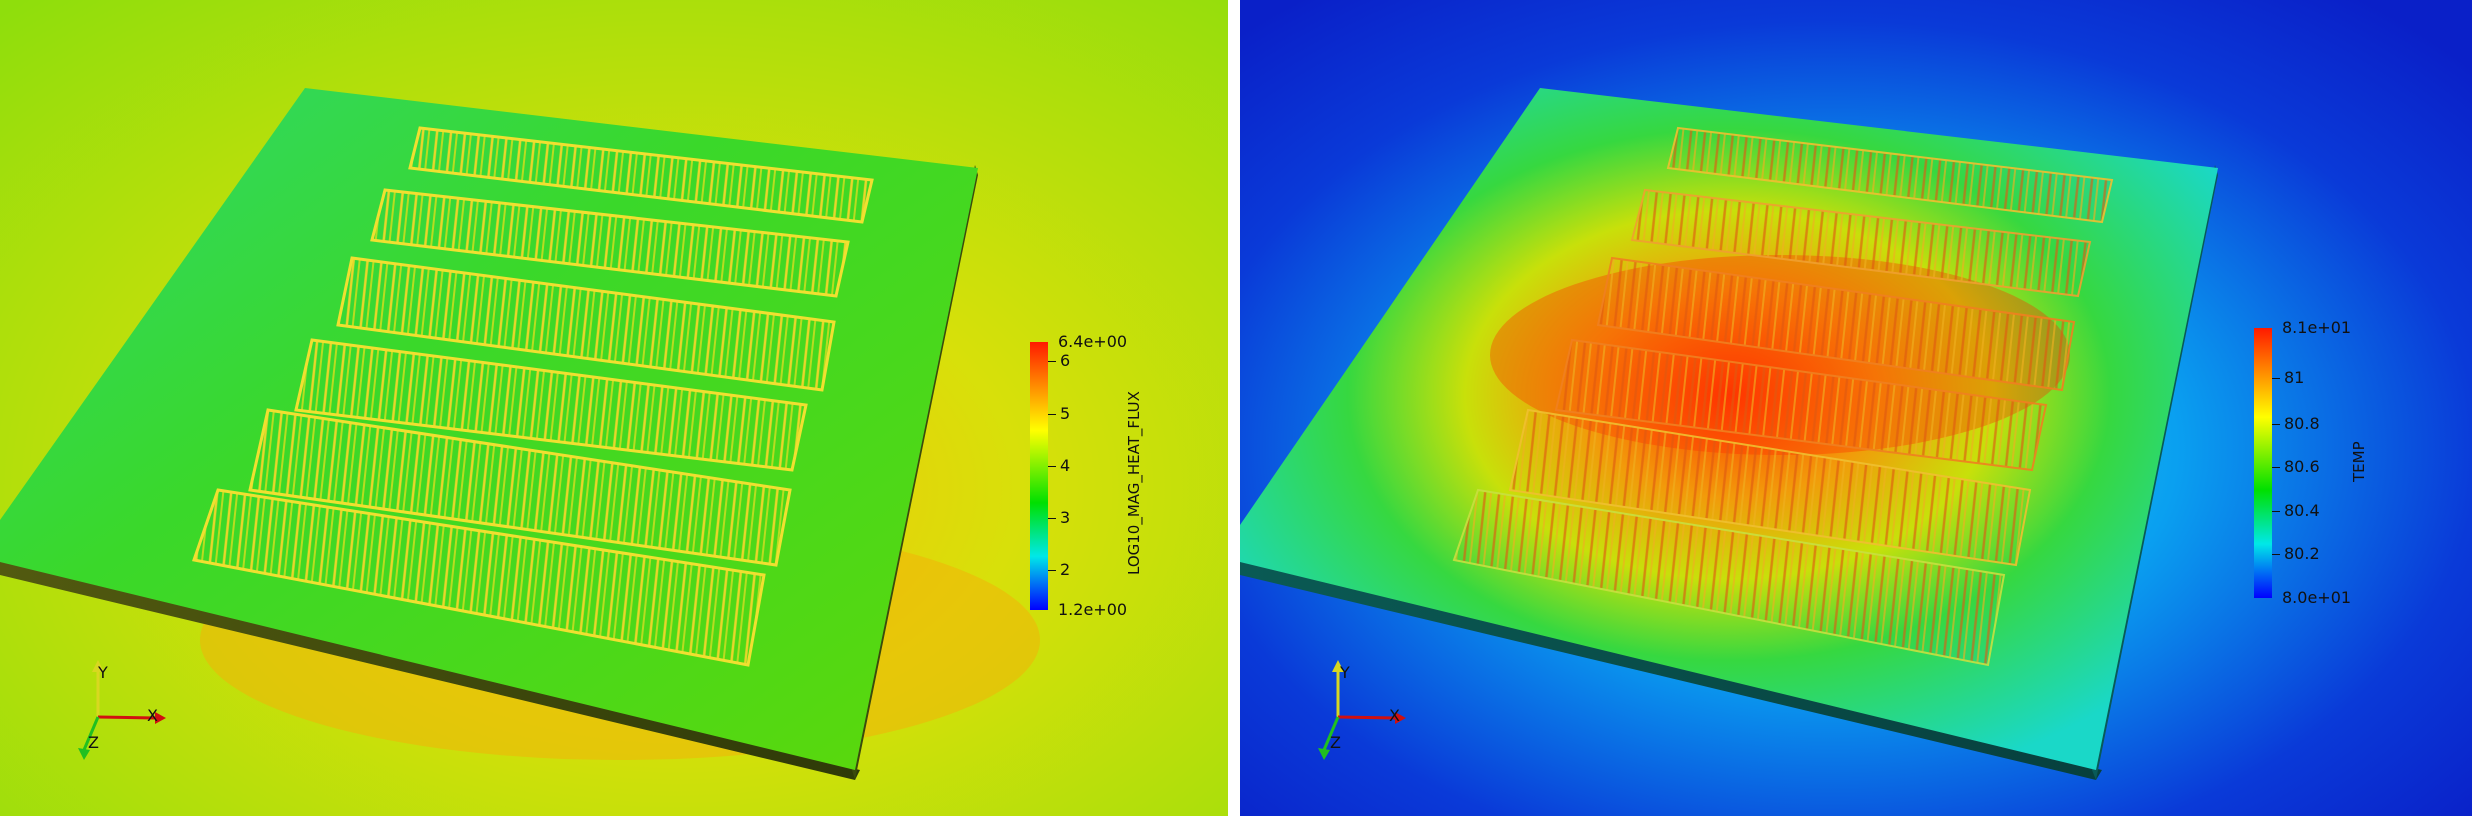  What do you see at coordinates (2317, 327) in the screenshot?
I see `colorbar-max-label: 8.1e+01` at bounding box center [2317, 327].